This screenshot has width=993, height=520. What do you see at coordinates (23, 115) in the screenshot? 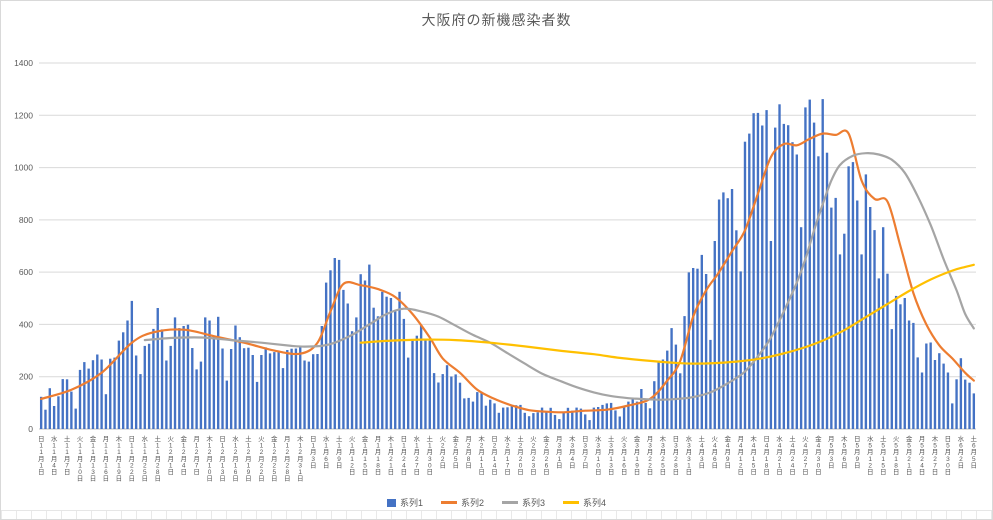
I see `y-axis-label: 1200` at bounding box center [23, 115].